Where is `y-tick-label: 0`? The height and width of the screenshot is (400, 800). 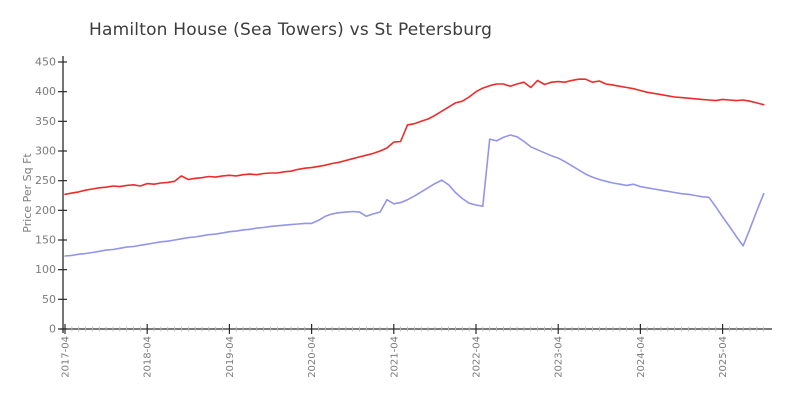 y-tick-label: 0 is located at coordinates (52, 329).